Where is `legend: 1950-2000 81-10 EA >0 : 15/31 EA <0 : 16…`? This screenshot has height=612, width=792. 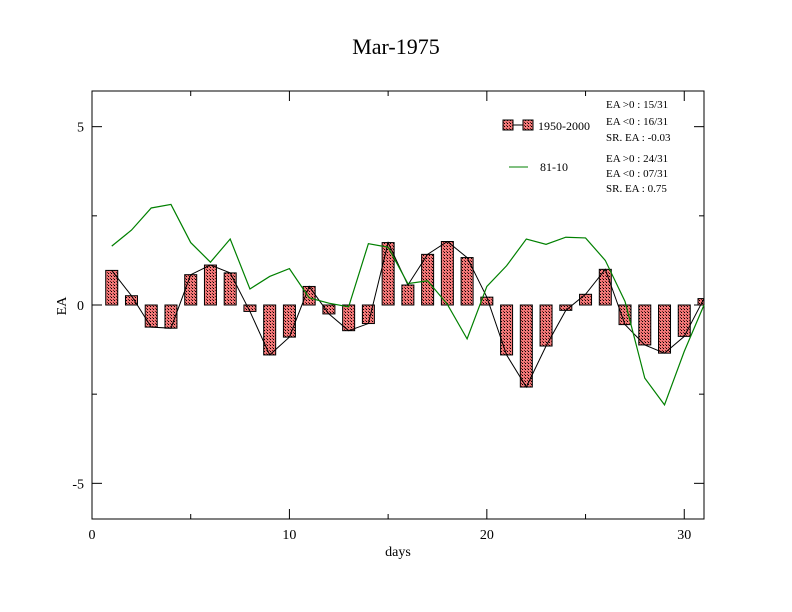
legend: 1950-2000 81-10 EA >0 : 15/31 EA <0 : 16… is located at coordinates (586, 147).